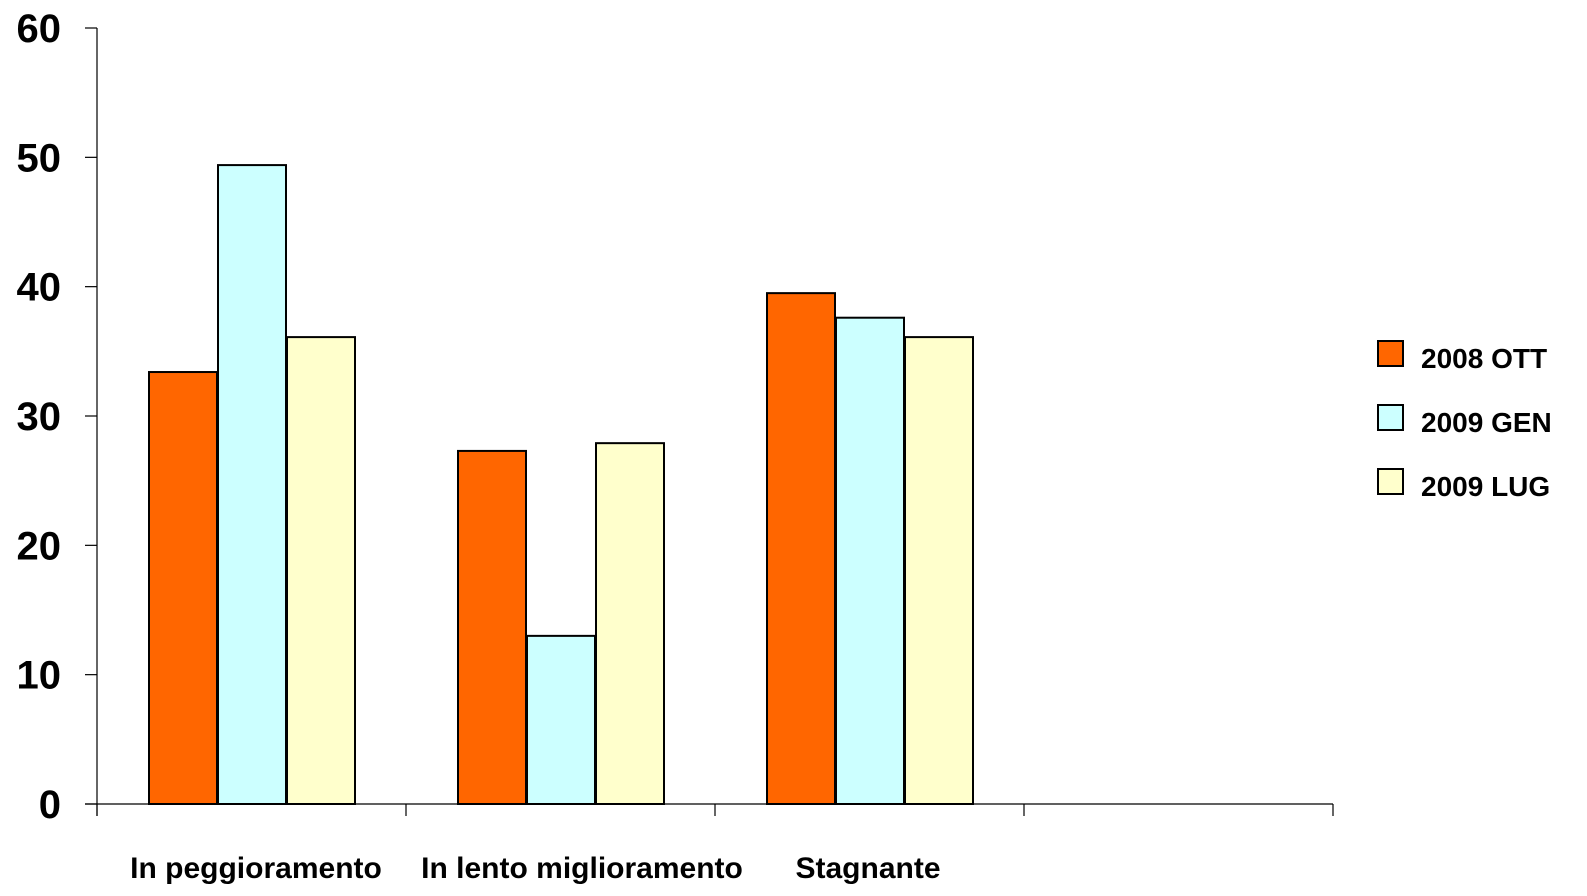  What do you see at coordinates (582, 868) in the screenshot?
I see `x-category-label: In lento miglioramento` at bounding box center [582, 868].